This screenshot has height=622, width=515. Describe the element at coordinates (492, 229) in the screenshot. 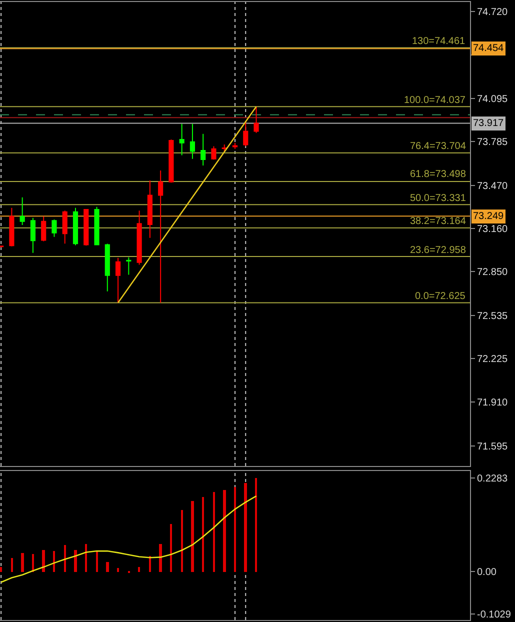

I see `y-tick-label: 73.160` at that location.